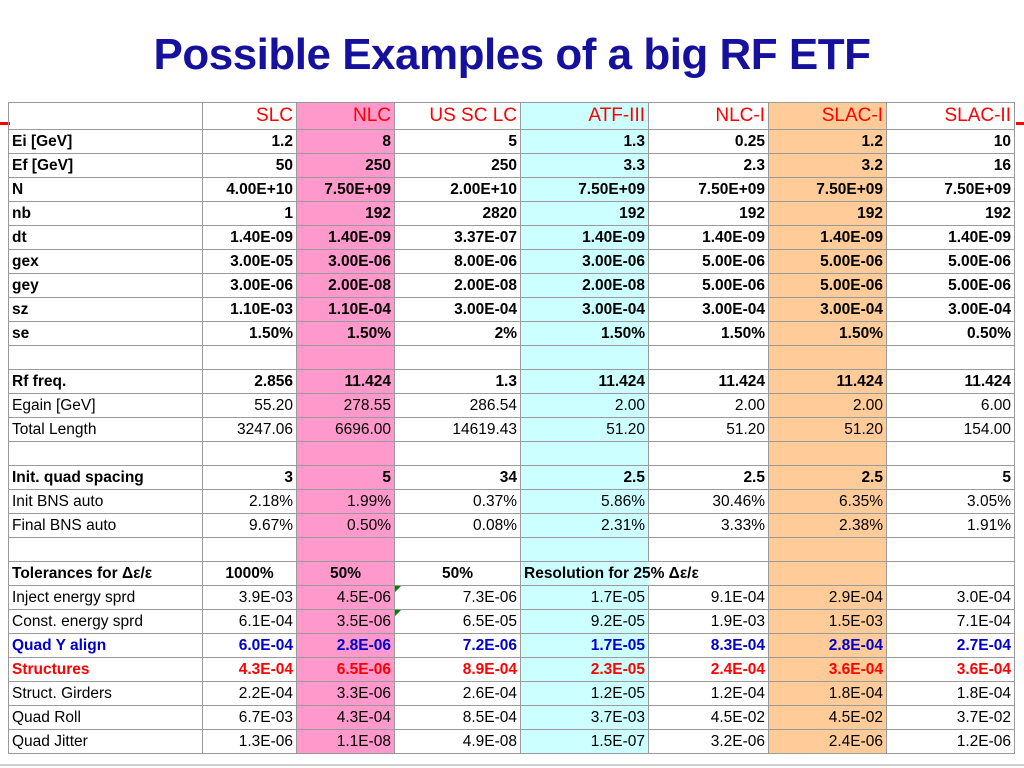 Image resolution: width=1024 pixels, height=768 pixels. I want to click on table-cell: 34, so click(457, 477).